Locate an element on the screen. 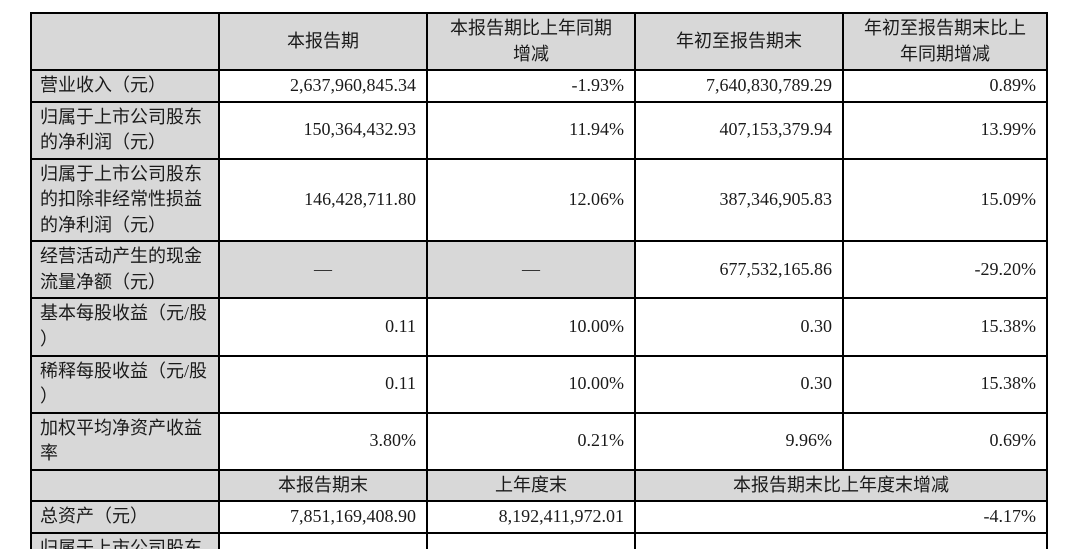  table-row-weighted-avg-roe: 加权平均净资产收益率 3.80% 0.21% 9.96% 0.69% is located at coordinates (539, 441).